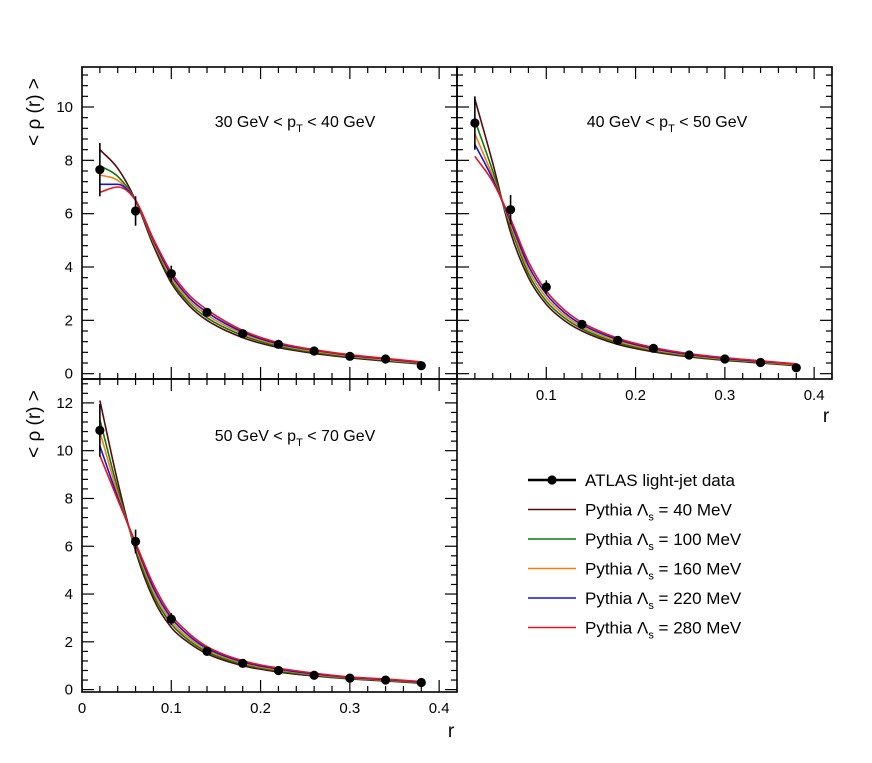 The image size is (872, 763). What do you see at coordinates (552, 480) in the screenshot?
I see `legend-data-marker` at bounding box center [552, 480].